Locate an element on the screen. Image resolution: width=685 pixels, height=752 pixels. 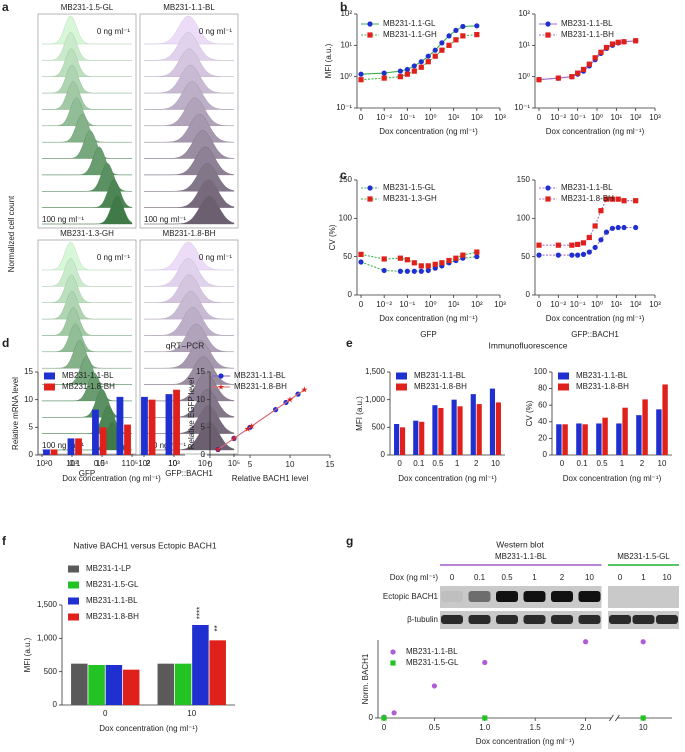
x-axis-label: Dox concentration (ng ml⁻¹) is located at coordinates (447, 478).